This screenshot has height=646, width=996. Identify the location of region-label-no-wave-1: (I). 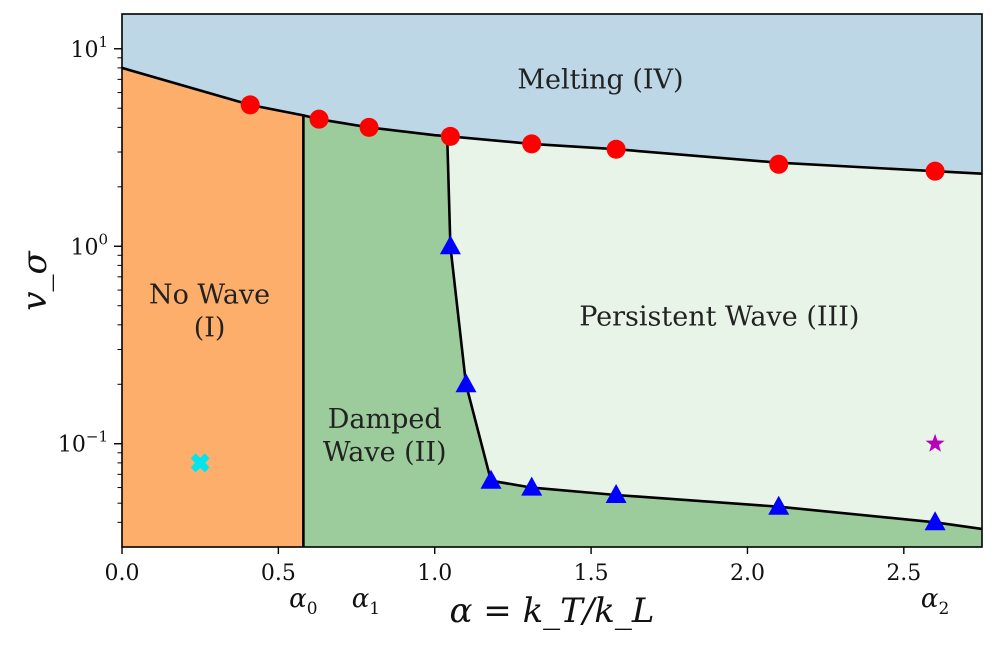
(210, 328).